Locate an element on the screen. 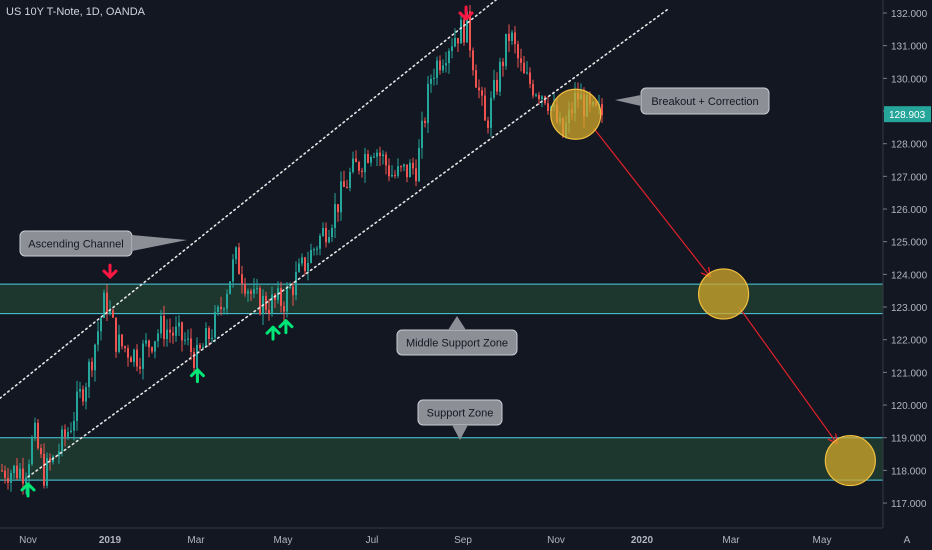 The width and height of the screenshot is (932, 550). time-tick-label: 2019 is located at coordinates (110, 540).